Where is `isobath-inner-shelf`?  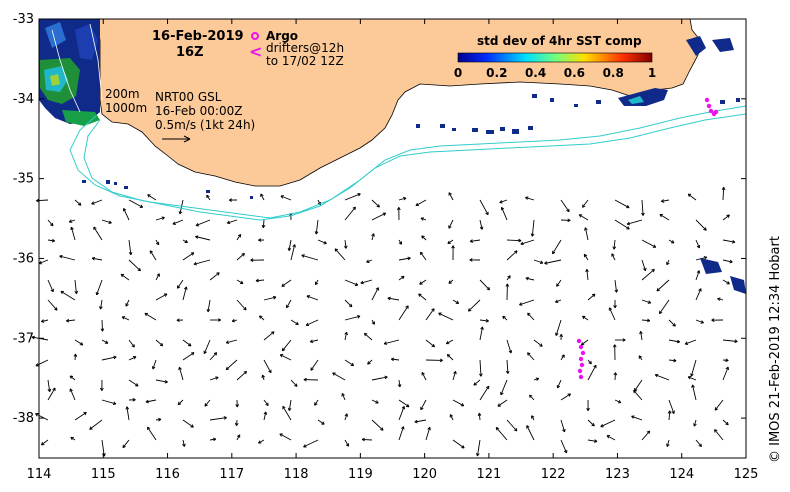 isobath-inner-shelf is located at coordinates (77, 68).